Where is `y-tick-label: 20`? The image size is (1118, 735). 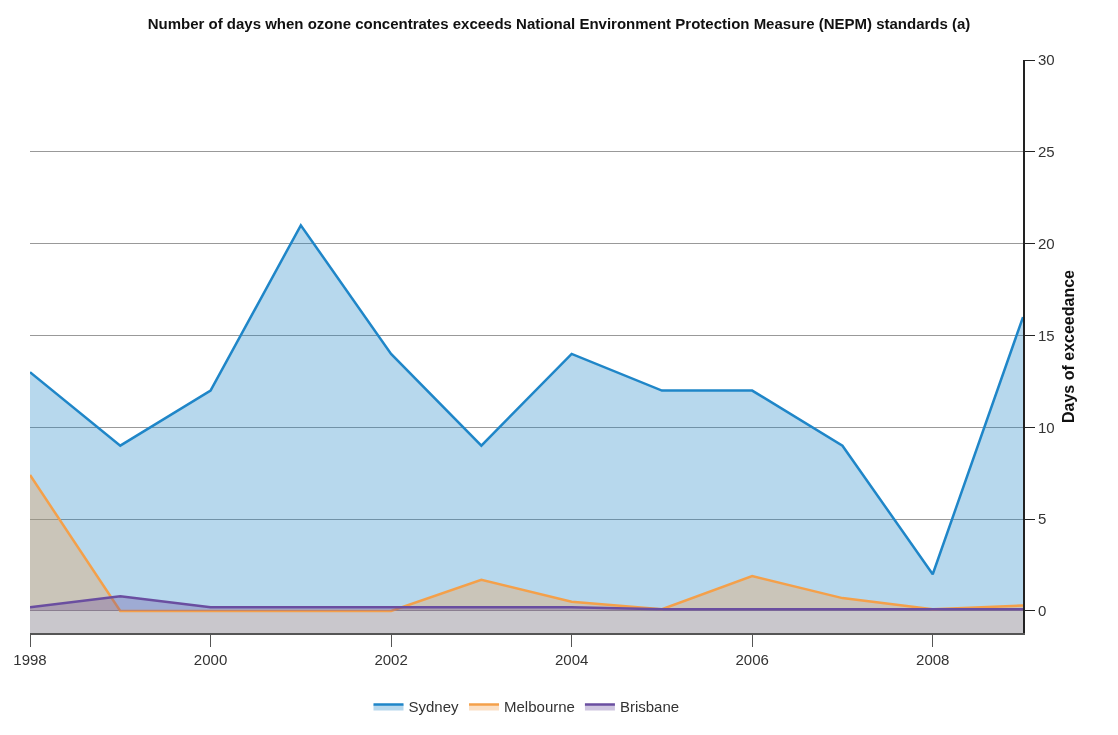 y-tick-label: 20 is located at coordinates (1046, 243).